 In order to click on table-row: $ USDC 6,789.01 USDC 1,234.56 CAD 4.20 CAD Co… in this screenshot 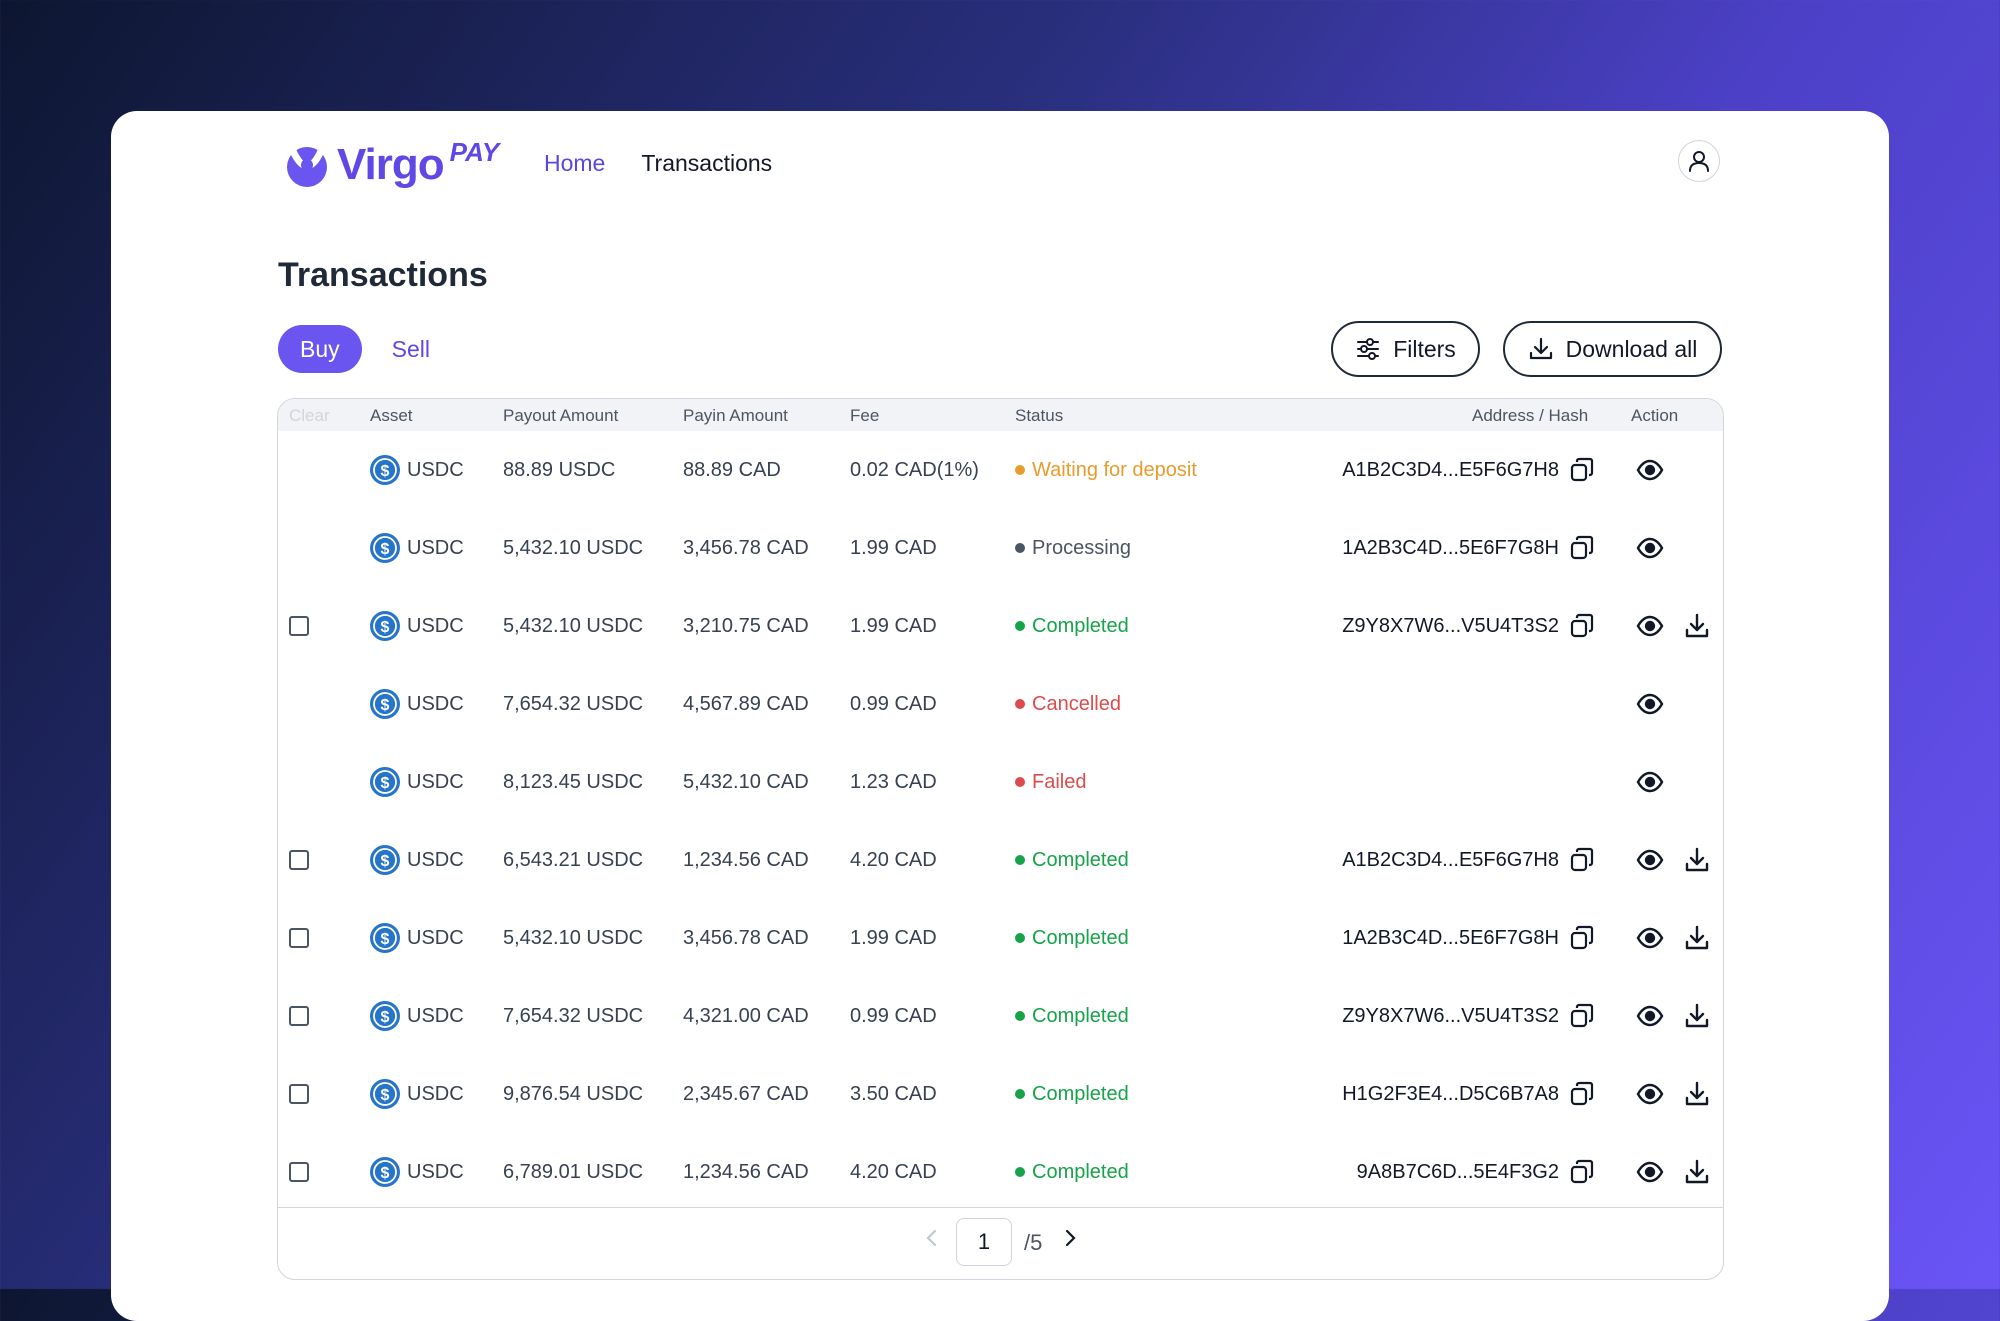, I will do `click(1000, 1172)`.